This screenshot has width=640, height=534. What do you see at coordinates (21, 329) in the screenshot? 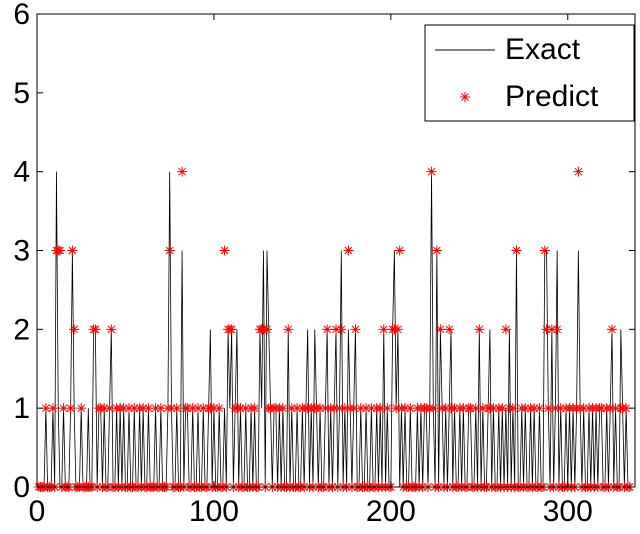
I see `y-tick-label: 2` at bounding box center [21, 329].